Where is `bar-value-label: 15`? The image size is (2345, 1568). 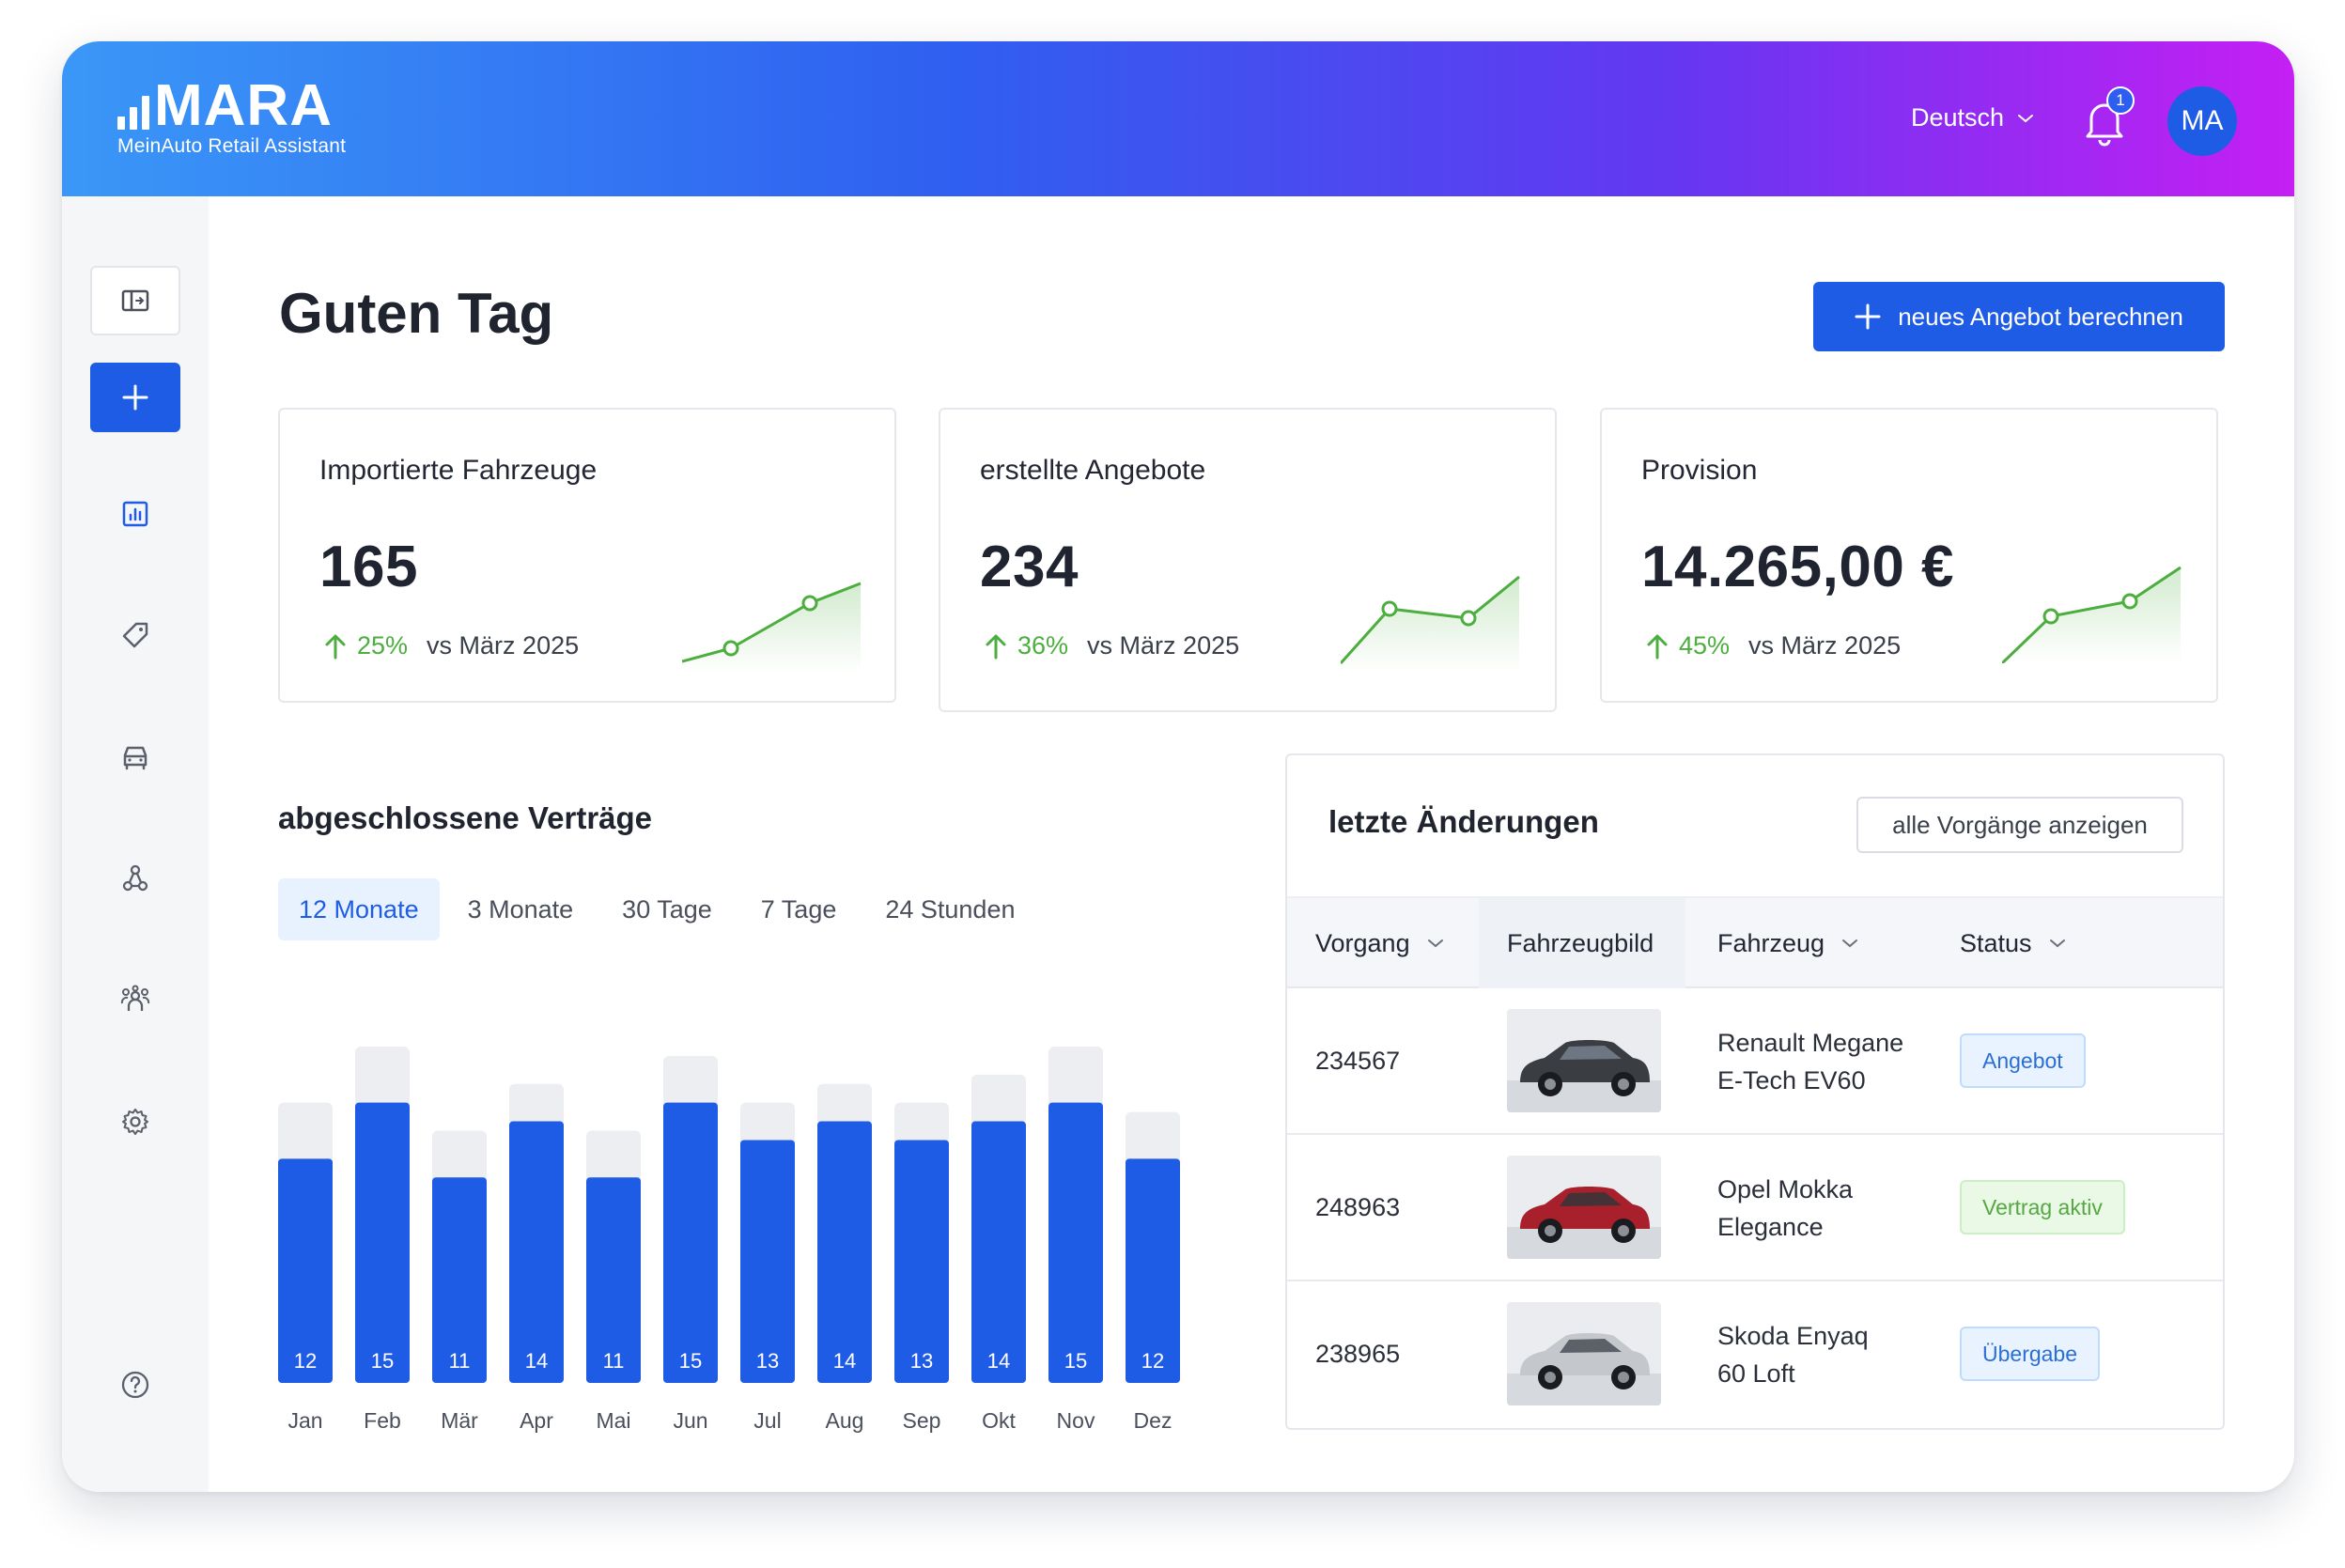
bar-value-label: 15 is located at coordinates (1075, 1361).